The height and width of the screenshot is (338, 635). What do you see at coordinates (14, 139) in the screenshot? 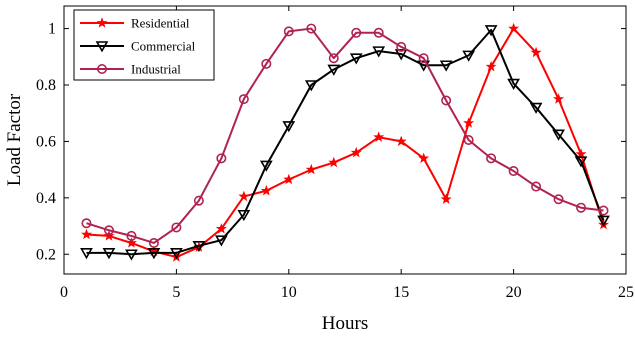
I see `y-axis-title: Load Factor` at bounding box center [14, 139].